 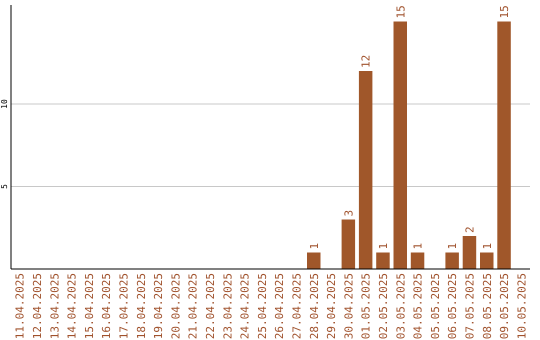 What do you see at coordinates (4, 104) in the screenshot?
I see `y-tick-label: 10` at bounding box center [4, 104].